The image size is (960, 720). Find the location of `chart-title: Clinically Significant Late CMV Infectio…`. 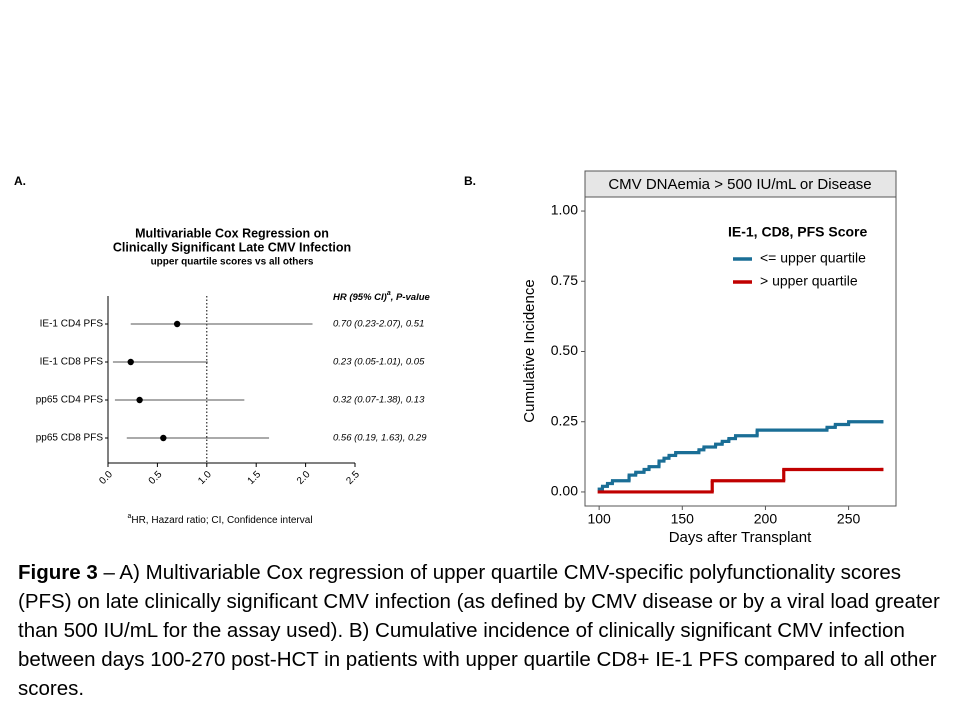

chart-title: Clinically Significant Late CMV Infectio… is located at coordinates (232, 247).